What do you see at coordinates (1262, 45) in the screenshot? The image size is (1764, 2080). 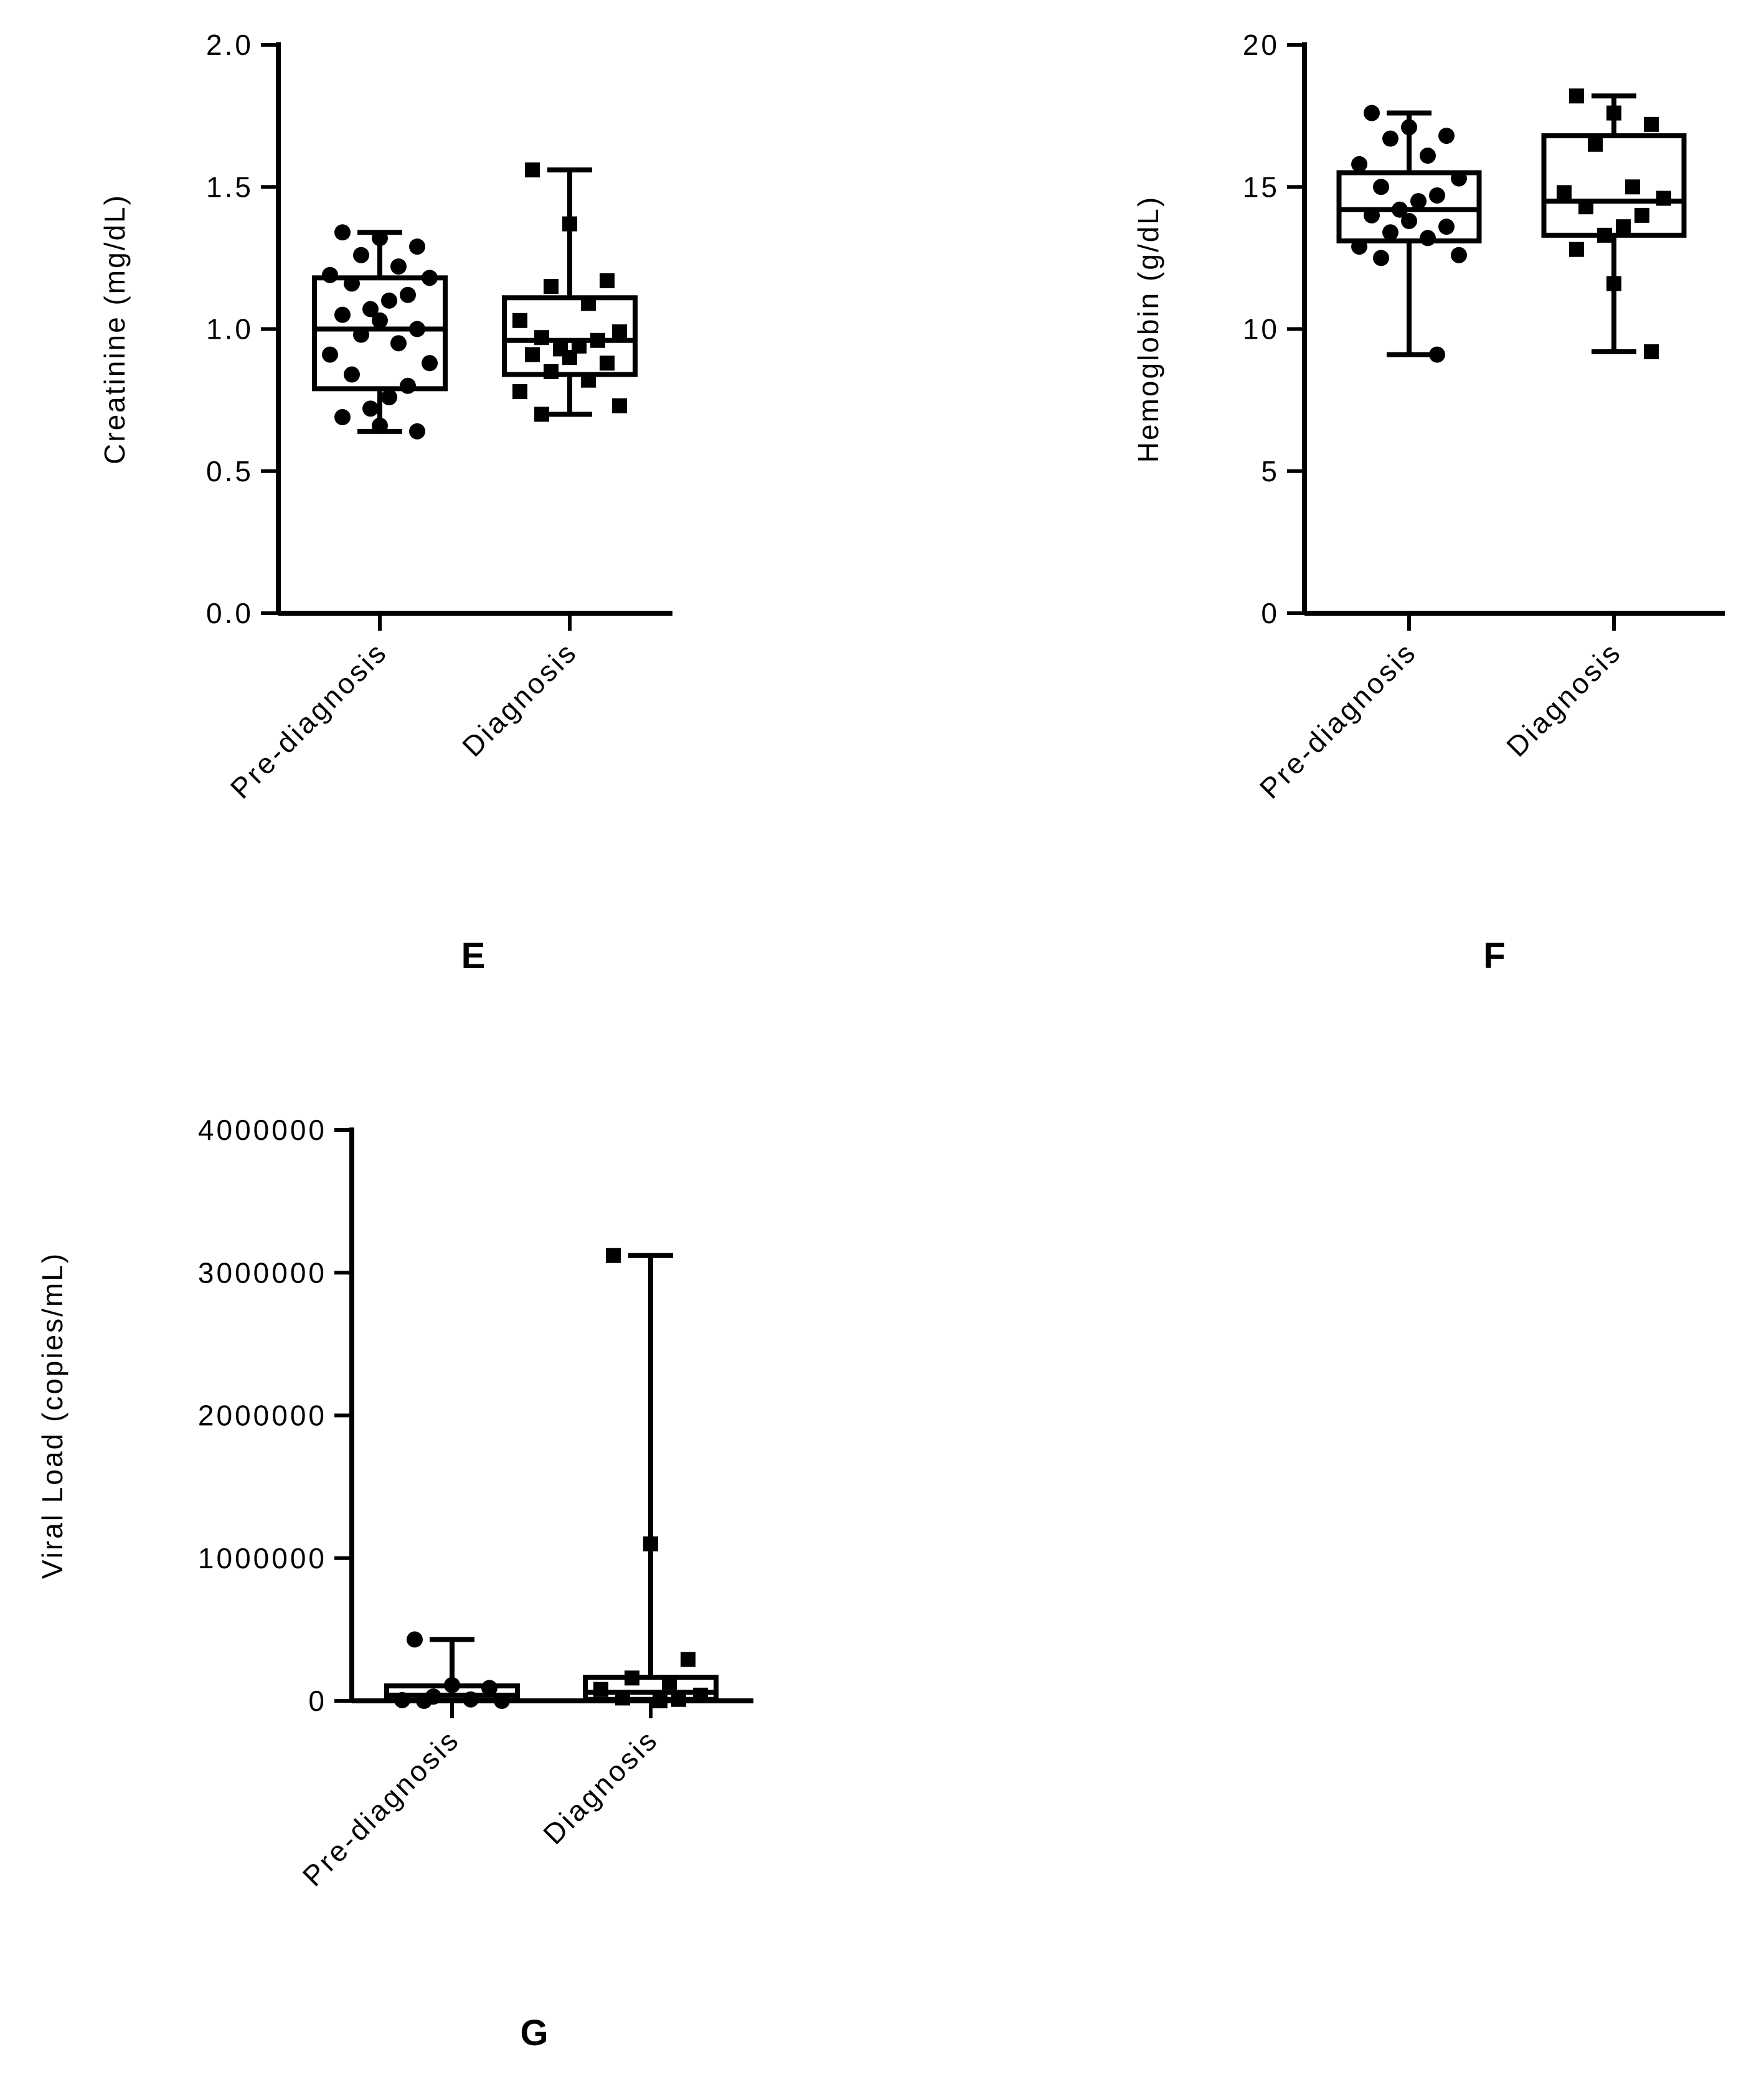 I see `y-tick-label: 20` at bounding box center [1262, 45].